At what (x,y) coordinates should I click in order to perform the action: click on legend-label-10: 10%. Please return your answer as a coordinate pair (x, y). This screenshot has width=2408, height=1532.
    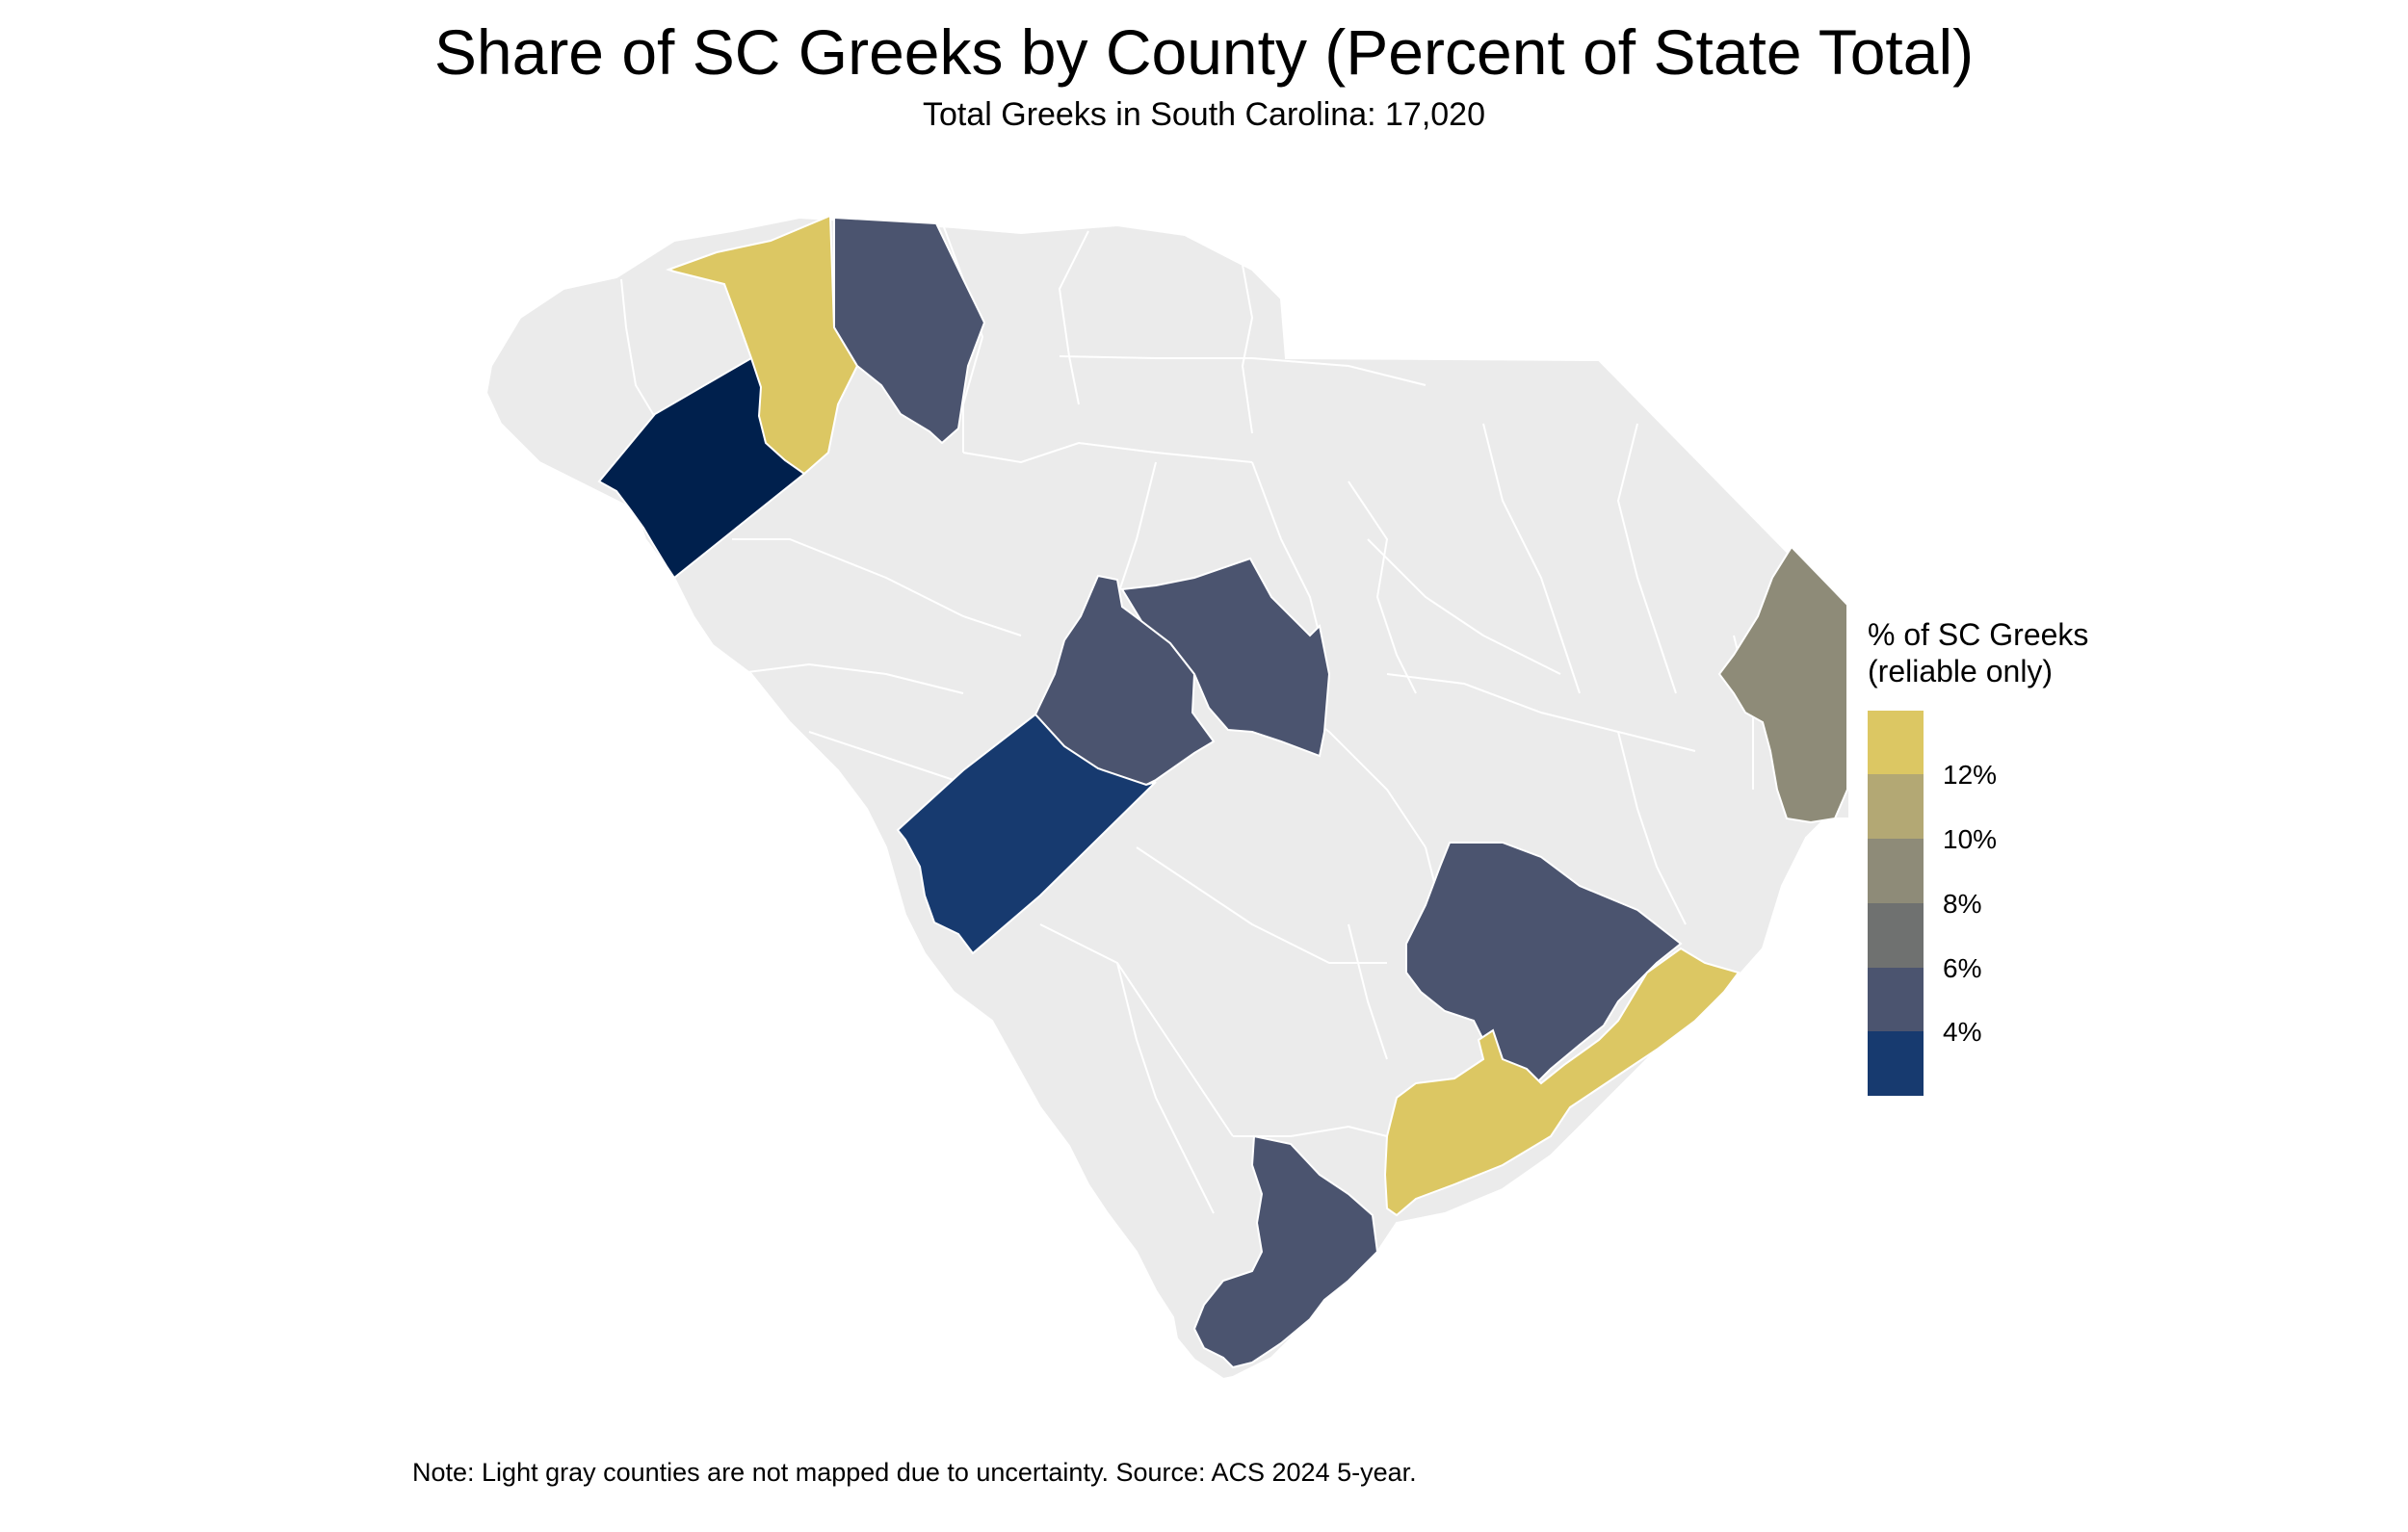
    Looking at the image, I should click on (1970, 839).